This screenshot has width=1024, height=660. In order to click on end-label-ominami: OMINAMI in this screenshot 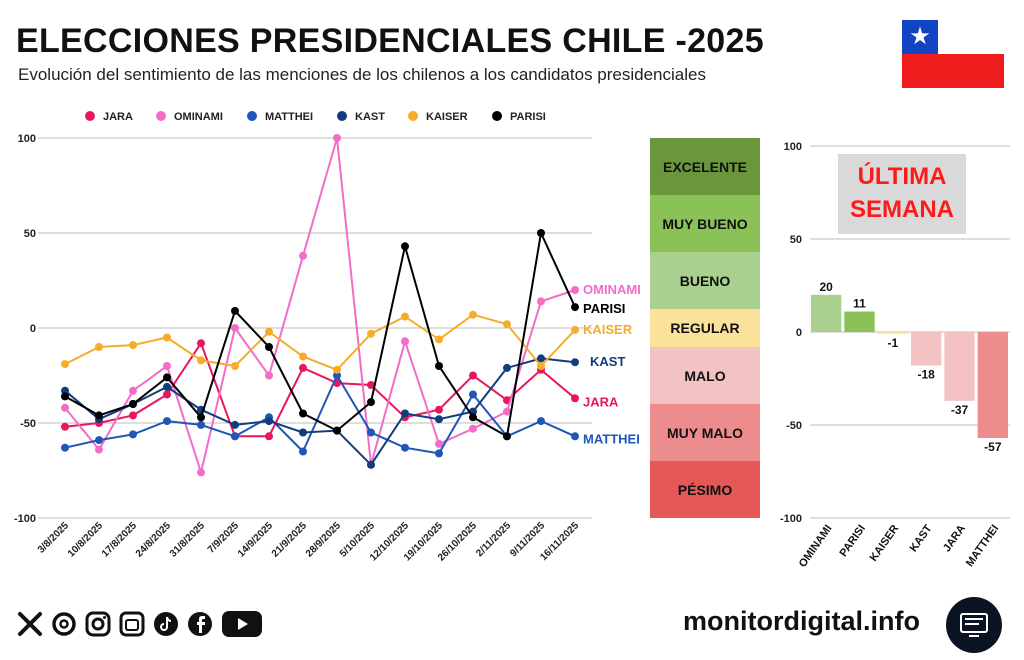, I will do `click(612, 289)`.